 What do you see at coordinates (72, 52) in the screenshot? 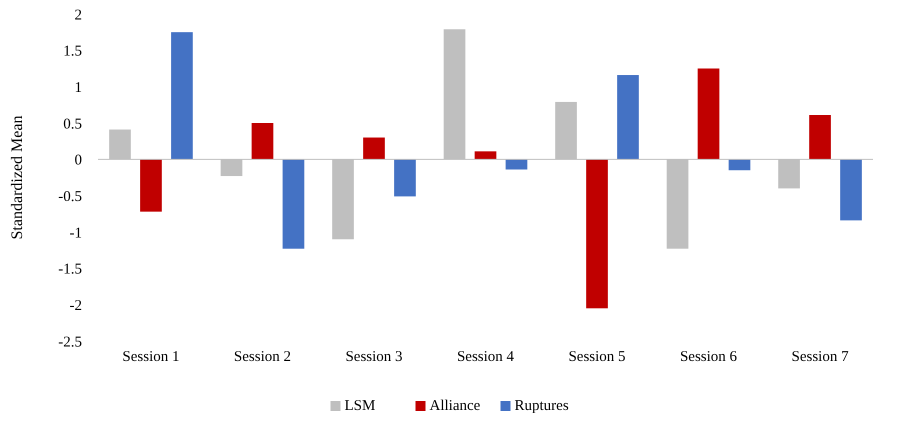
I see `y-tick-label: 1.5` at bounding box center [72, 52].